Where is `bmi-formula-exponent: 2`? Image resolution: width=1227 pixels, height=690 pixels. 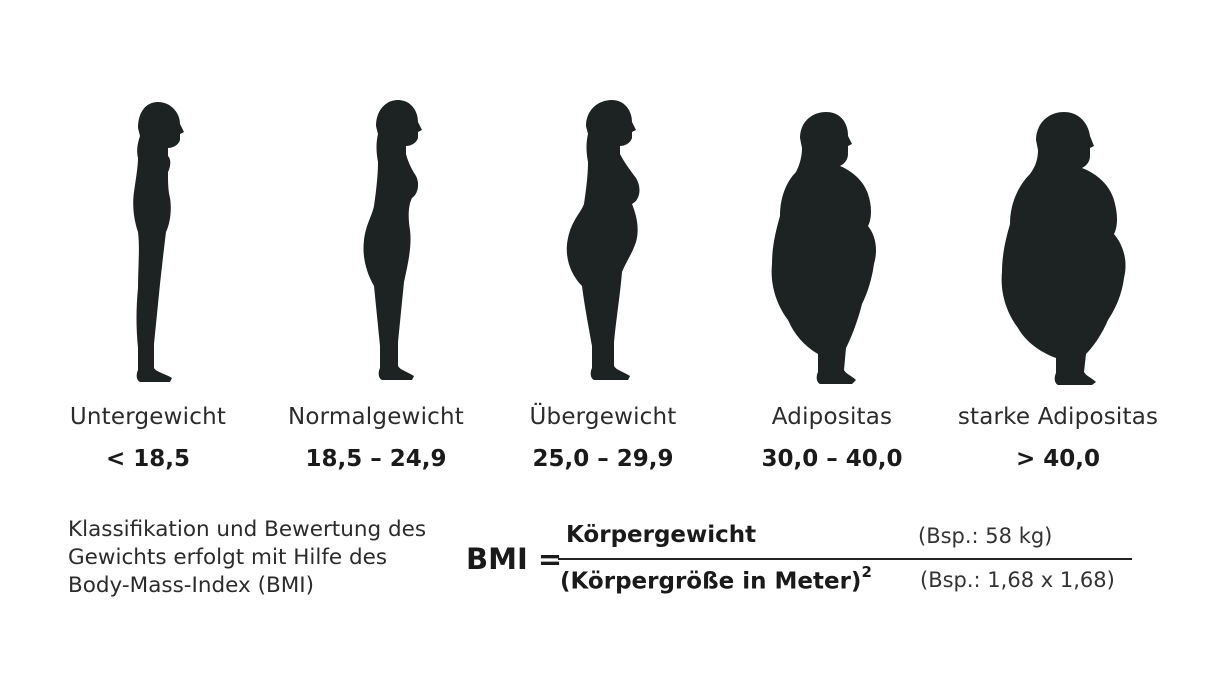 bmi-formula-exponent: 2 is located at coordinates (866, 572).